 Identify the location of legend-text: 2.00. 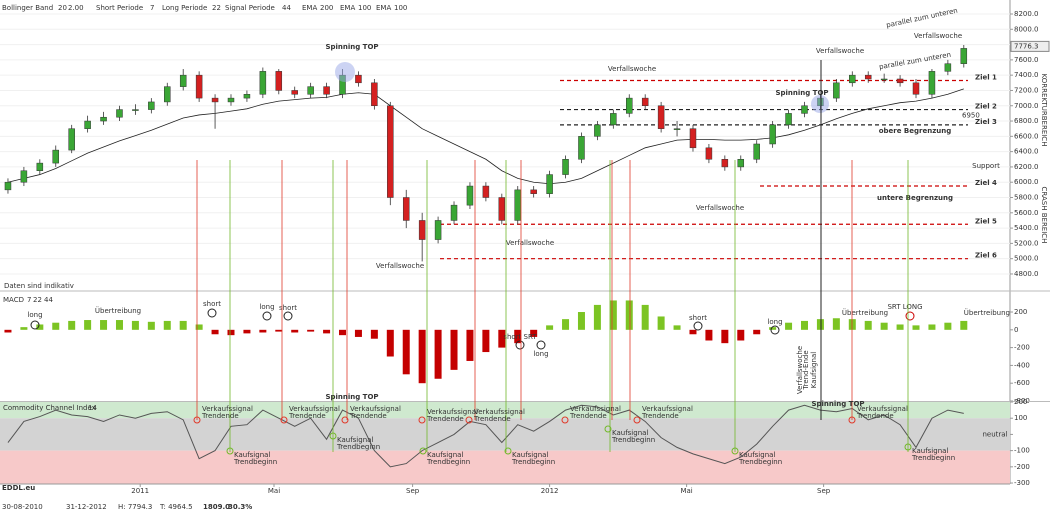
(76, 8).